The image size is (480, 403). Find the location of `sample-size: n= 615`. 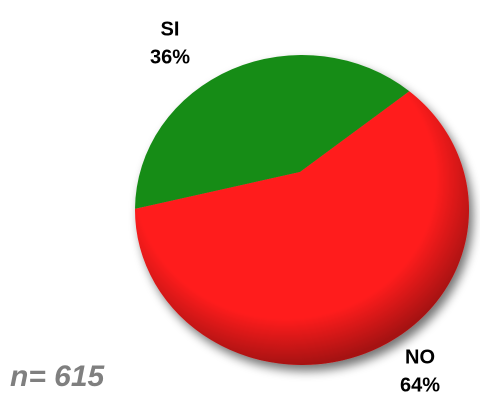

sample-size: n= 615 is located at coordinates (58, 376).